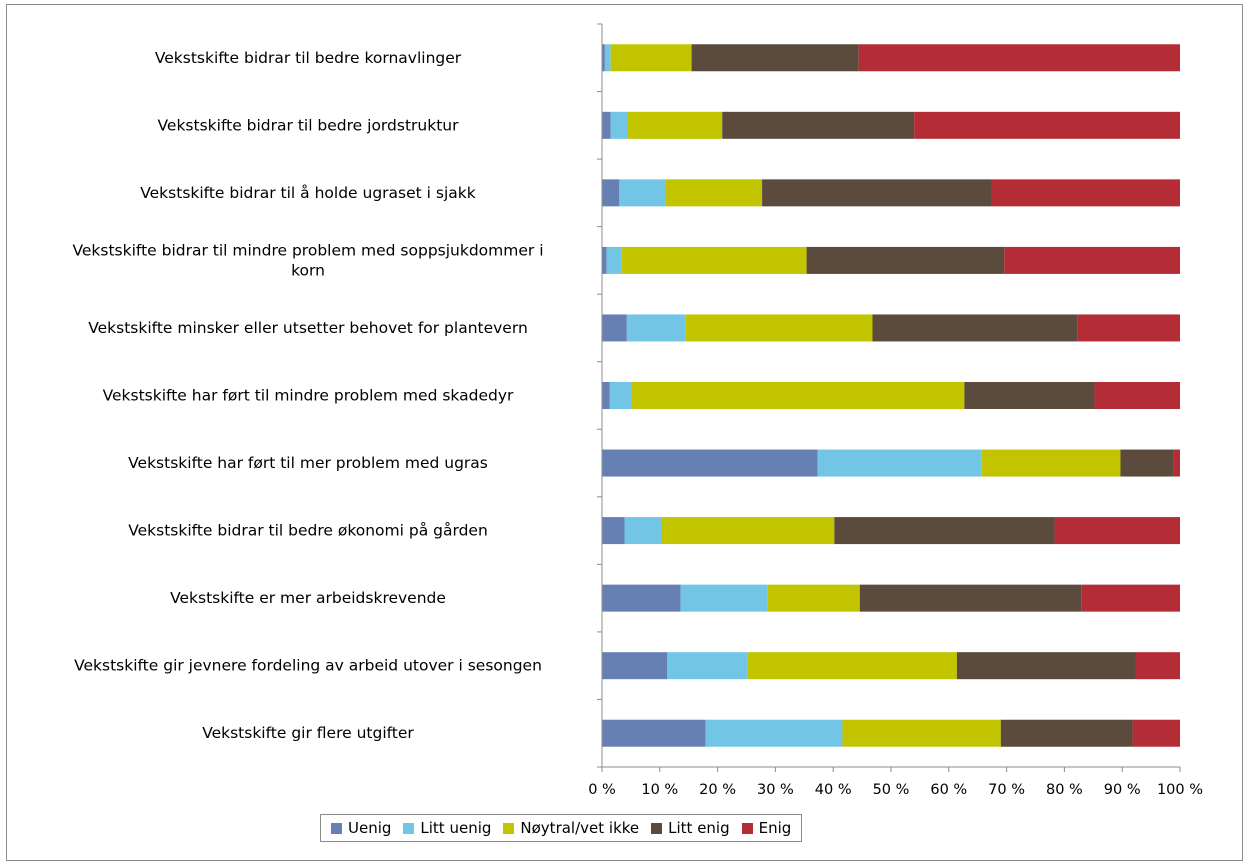  Describe the element at coordinates (602, 790) in the screenshot. I see `x-tick-label: 0 %` at that location.